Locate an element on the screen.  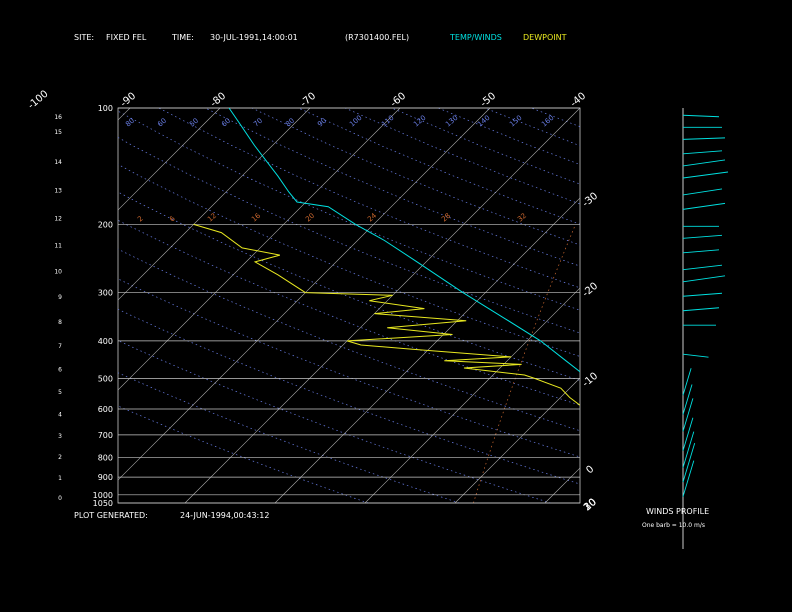
mixing-ratio-label: 2 is located at coordinates (140, 219).